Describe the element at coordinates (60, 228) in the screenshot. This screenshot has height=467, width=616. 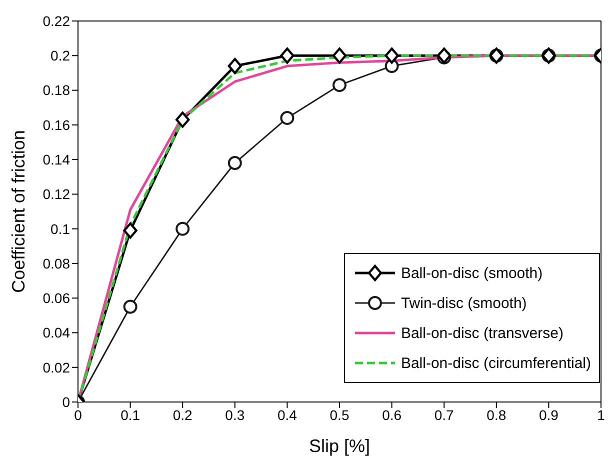
I see `y-tick-label: 0.1` at that location.